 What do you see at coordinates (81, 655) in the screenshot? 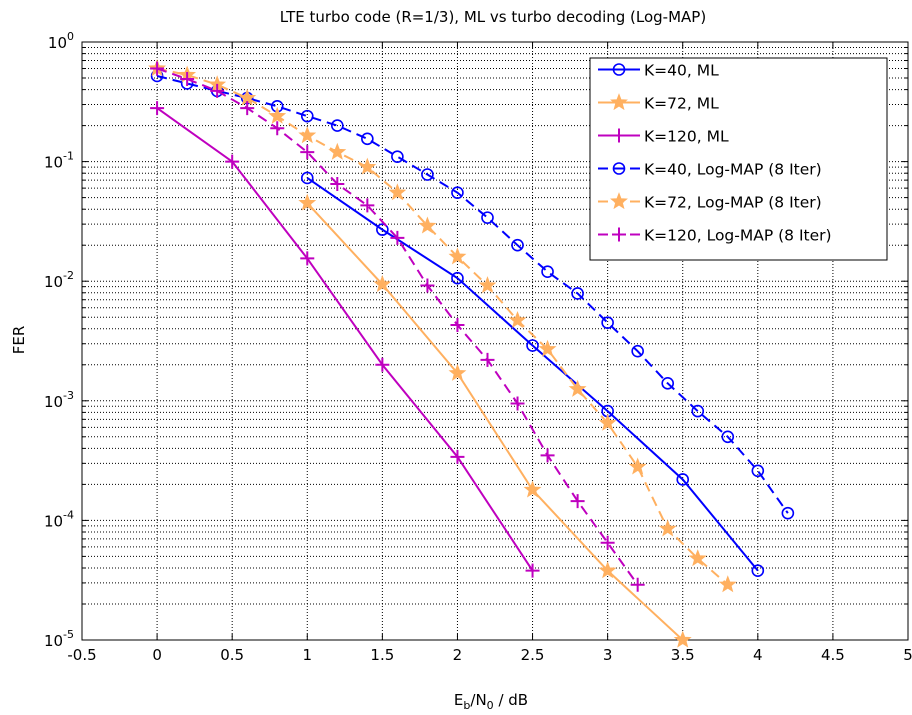
I see `x-tick-label: -0.5` at bounding box center [81, 655].